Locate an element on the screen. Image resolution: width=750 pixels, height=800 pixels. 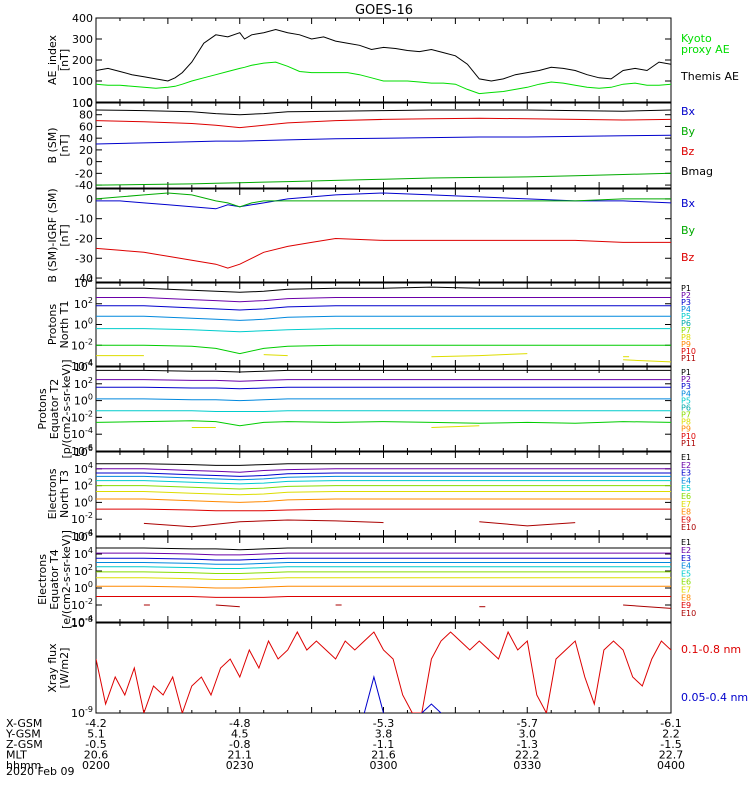
y-tick-label: 10⁻² is located at coordinates (82, 604).